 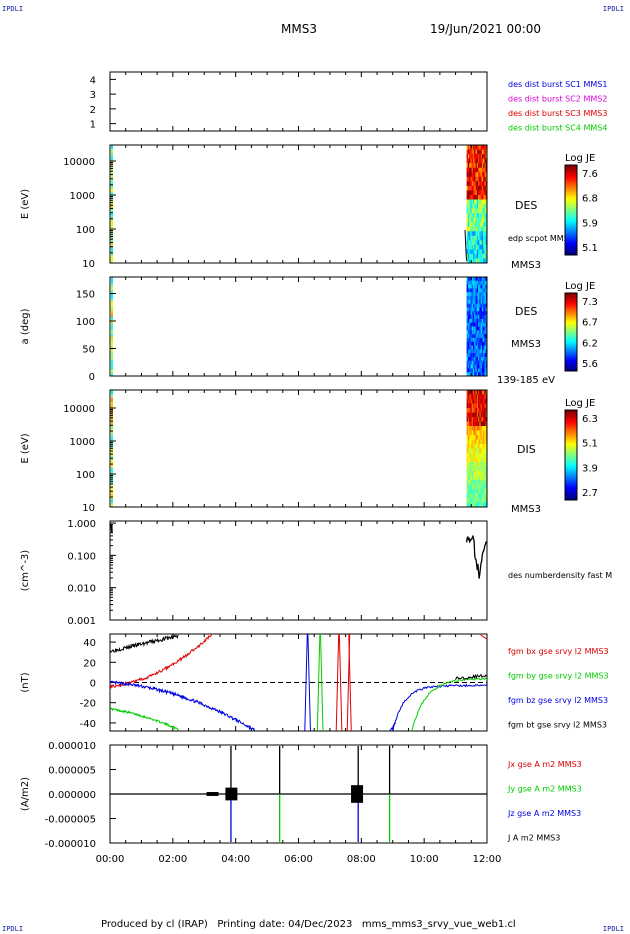 What do you see at coordinates (560, 575) in the screenshot?
I see `density-legend: des numberdensity fast M` at bounding box center [560, 575].